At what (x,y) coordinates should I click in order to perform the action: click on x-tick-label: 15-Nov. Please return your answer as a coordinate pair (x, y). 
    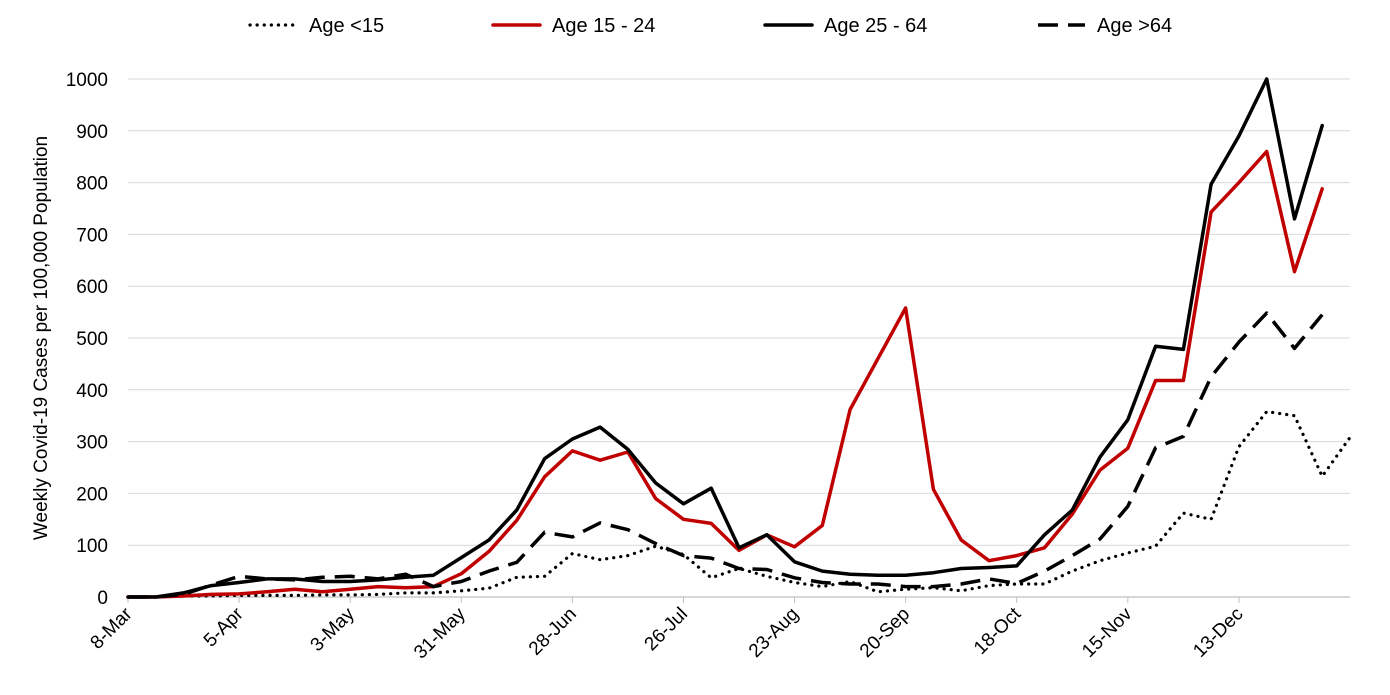
    Looking at the image, I should click on (1107, 632).